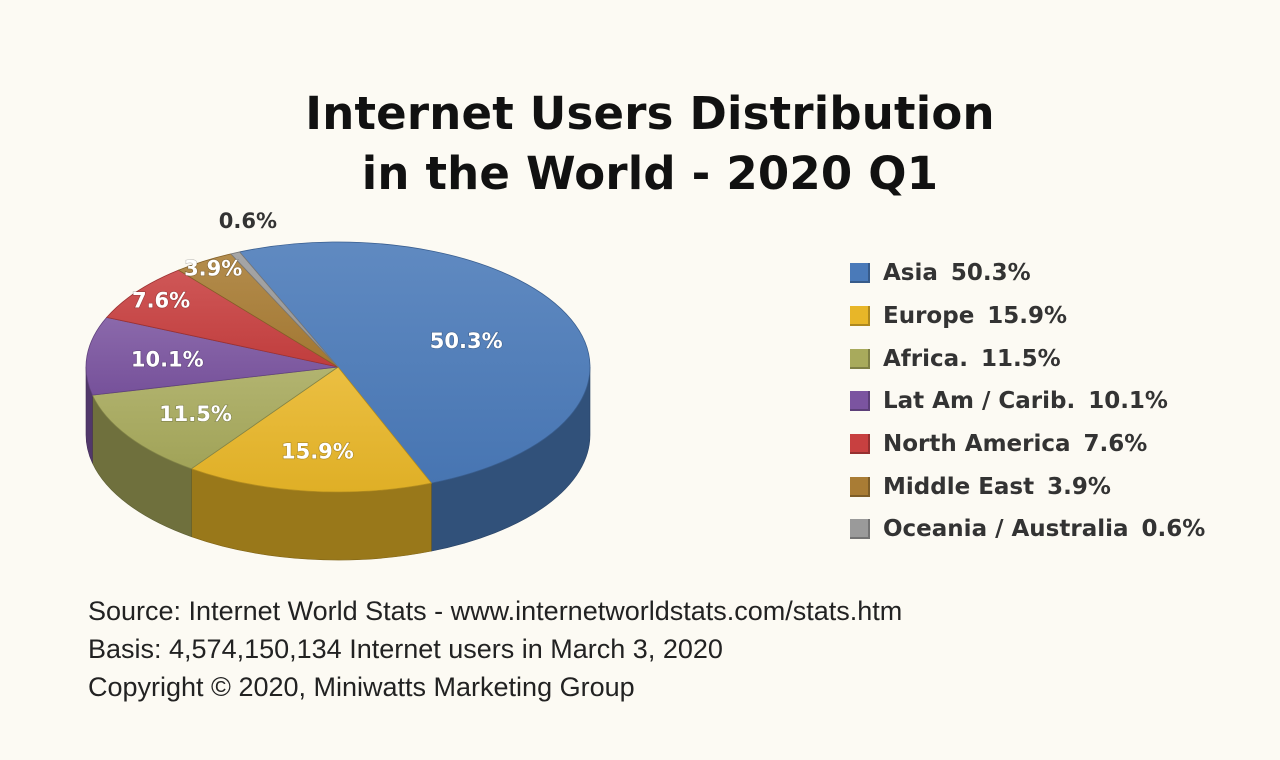  I want to click on legend-item-lat-am-carib: Lat Am / Carib. 10.1%, so click(1027, 401).